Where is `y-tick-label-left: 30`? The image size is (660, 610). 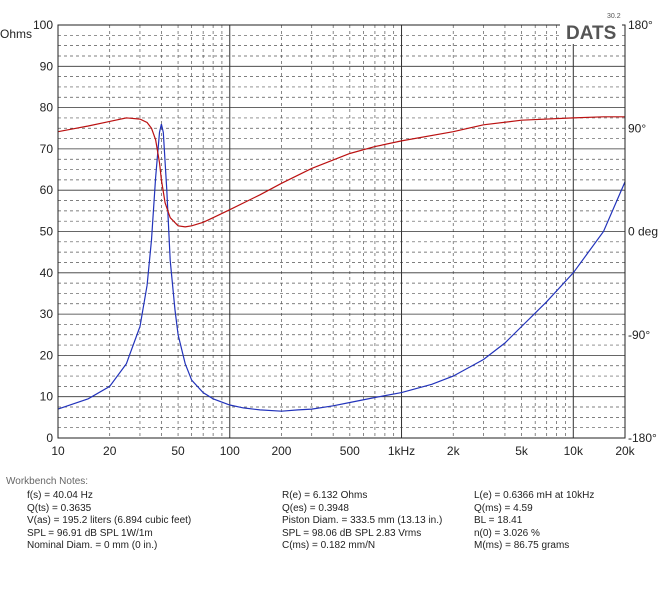 y-tick-label-left: 30 is located at coordinates (47, 314).